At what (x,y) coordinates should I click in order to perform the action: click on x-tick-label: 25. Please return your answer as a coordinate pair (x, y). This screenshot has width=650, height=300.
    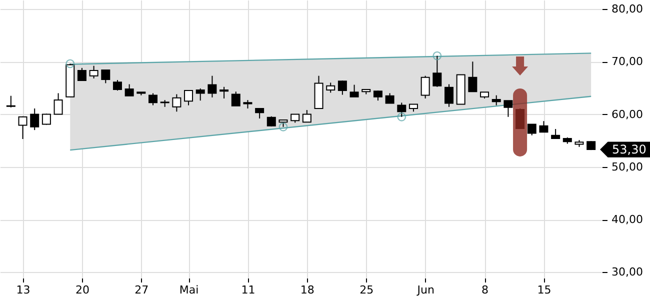
    Looking at the image, I should click on (367, 290).